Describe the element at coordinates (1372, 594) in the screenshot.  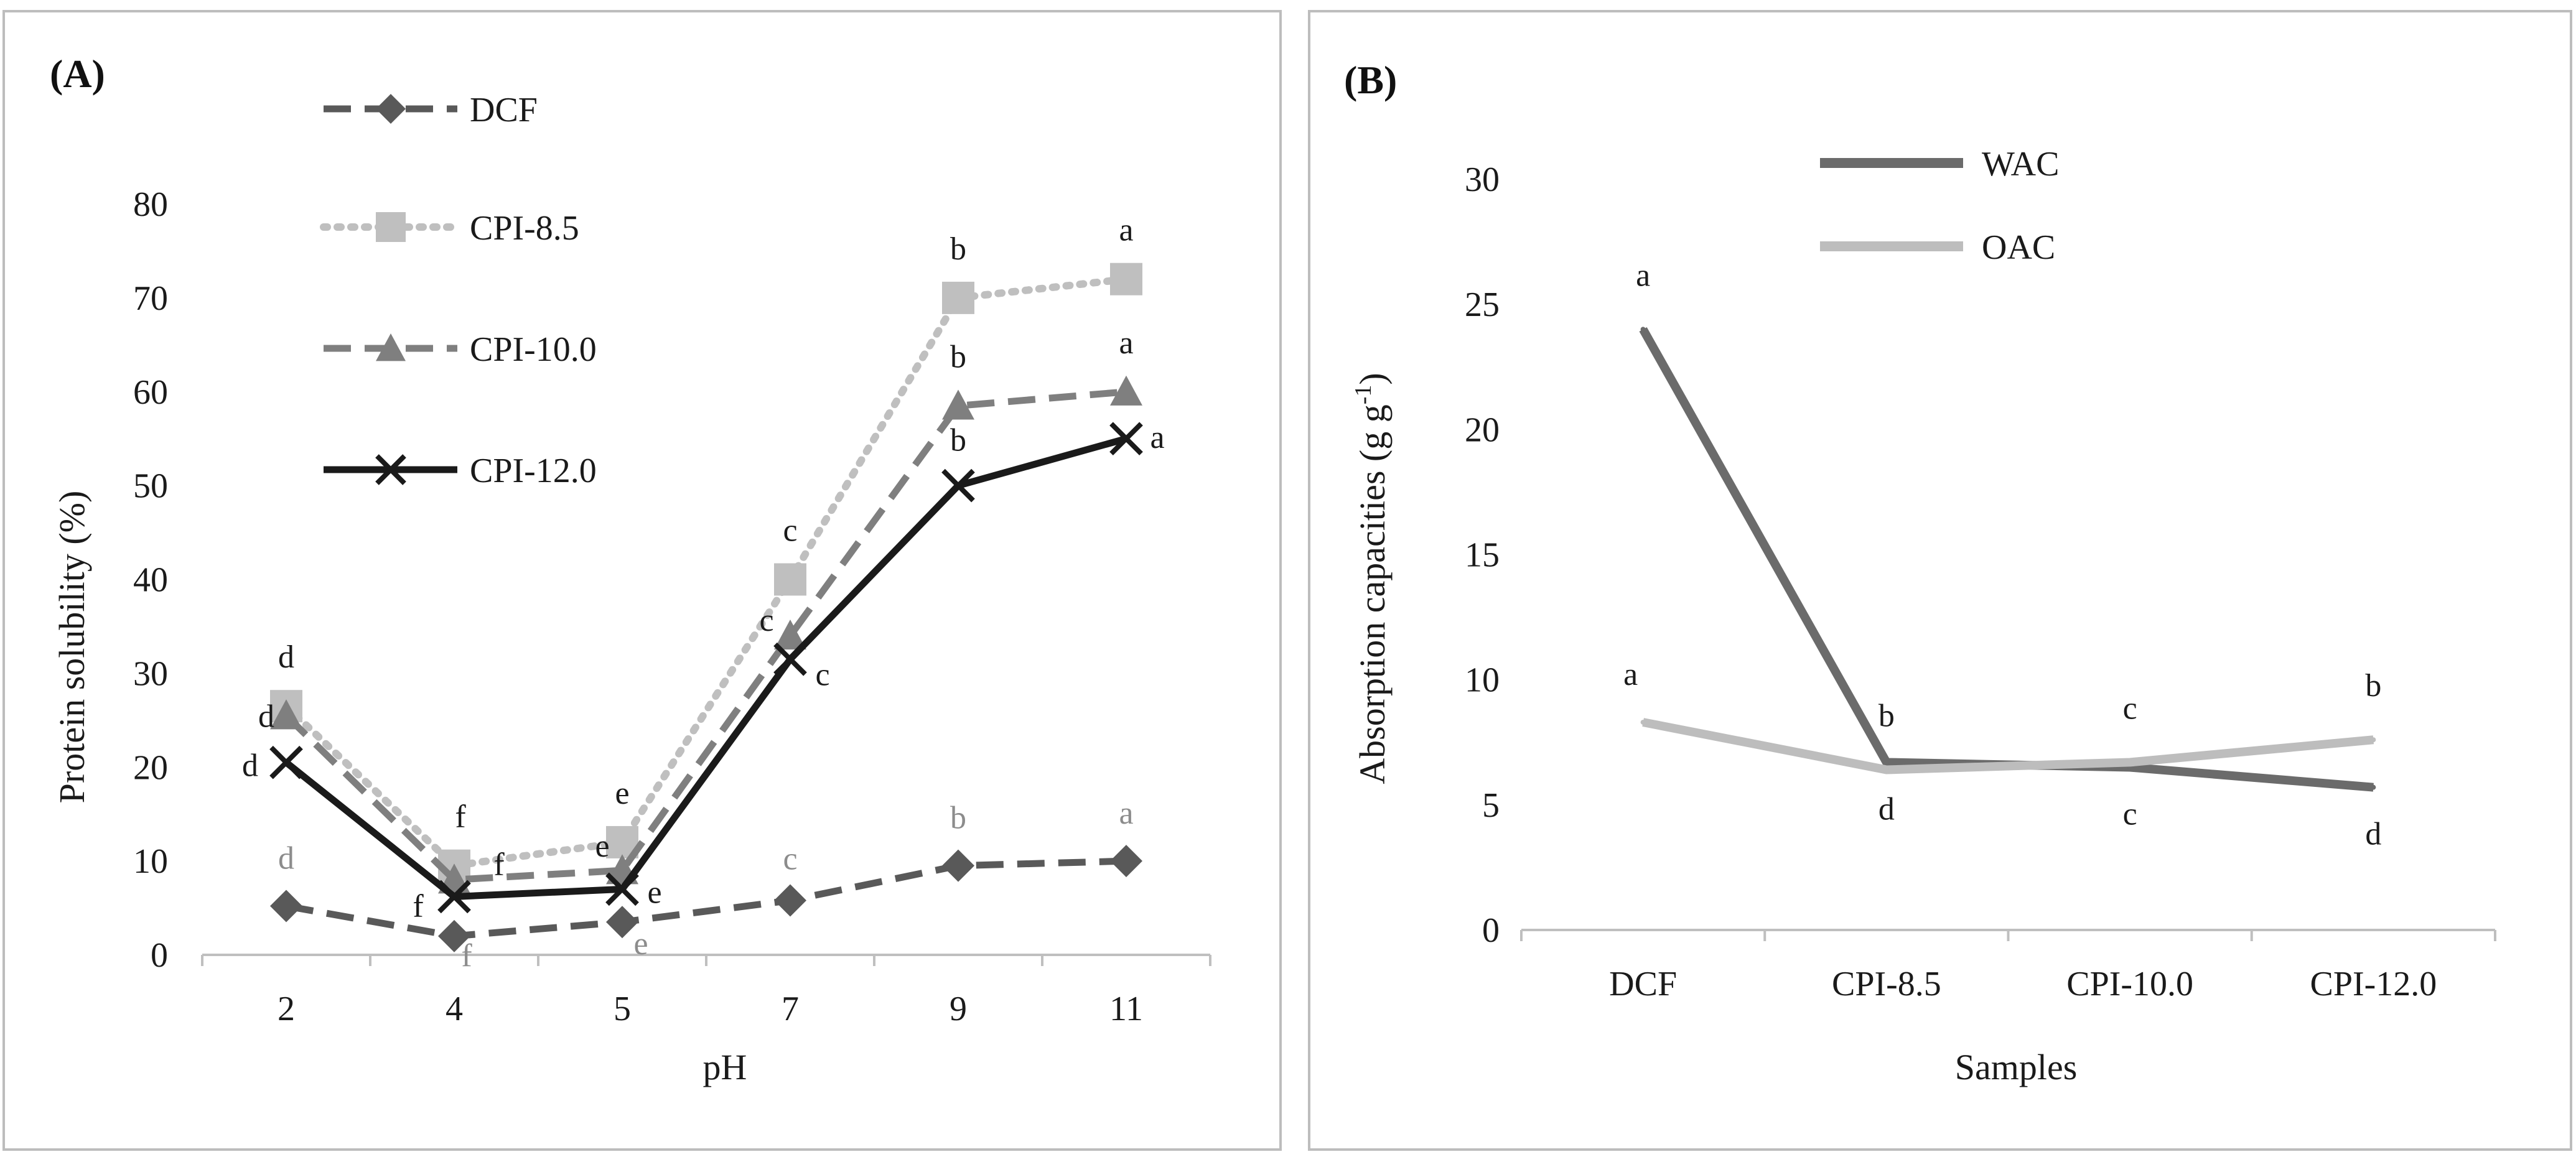
I see `panel-b-y-axis-title-main: Absorption capacities (g g` at that location.